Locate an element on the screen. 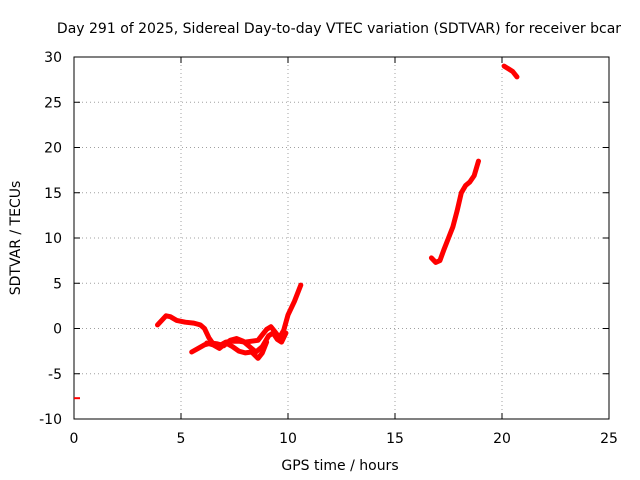 The image size is (640, 480). y-tick-label: 0 is located at coordinates (57, 330).